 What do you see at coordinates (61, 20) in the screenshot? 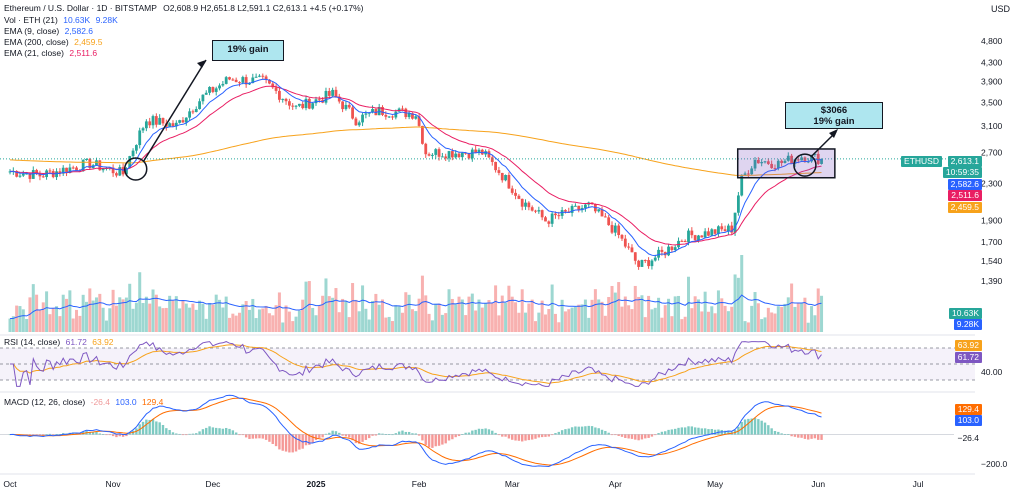
I see `volume-legend: Vol · ETH (21) 10.63K 9.28K` at bounding box center [61, 20].